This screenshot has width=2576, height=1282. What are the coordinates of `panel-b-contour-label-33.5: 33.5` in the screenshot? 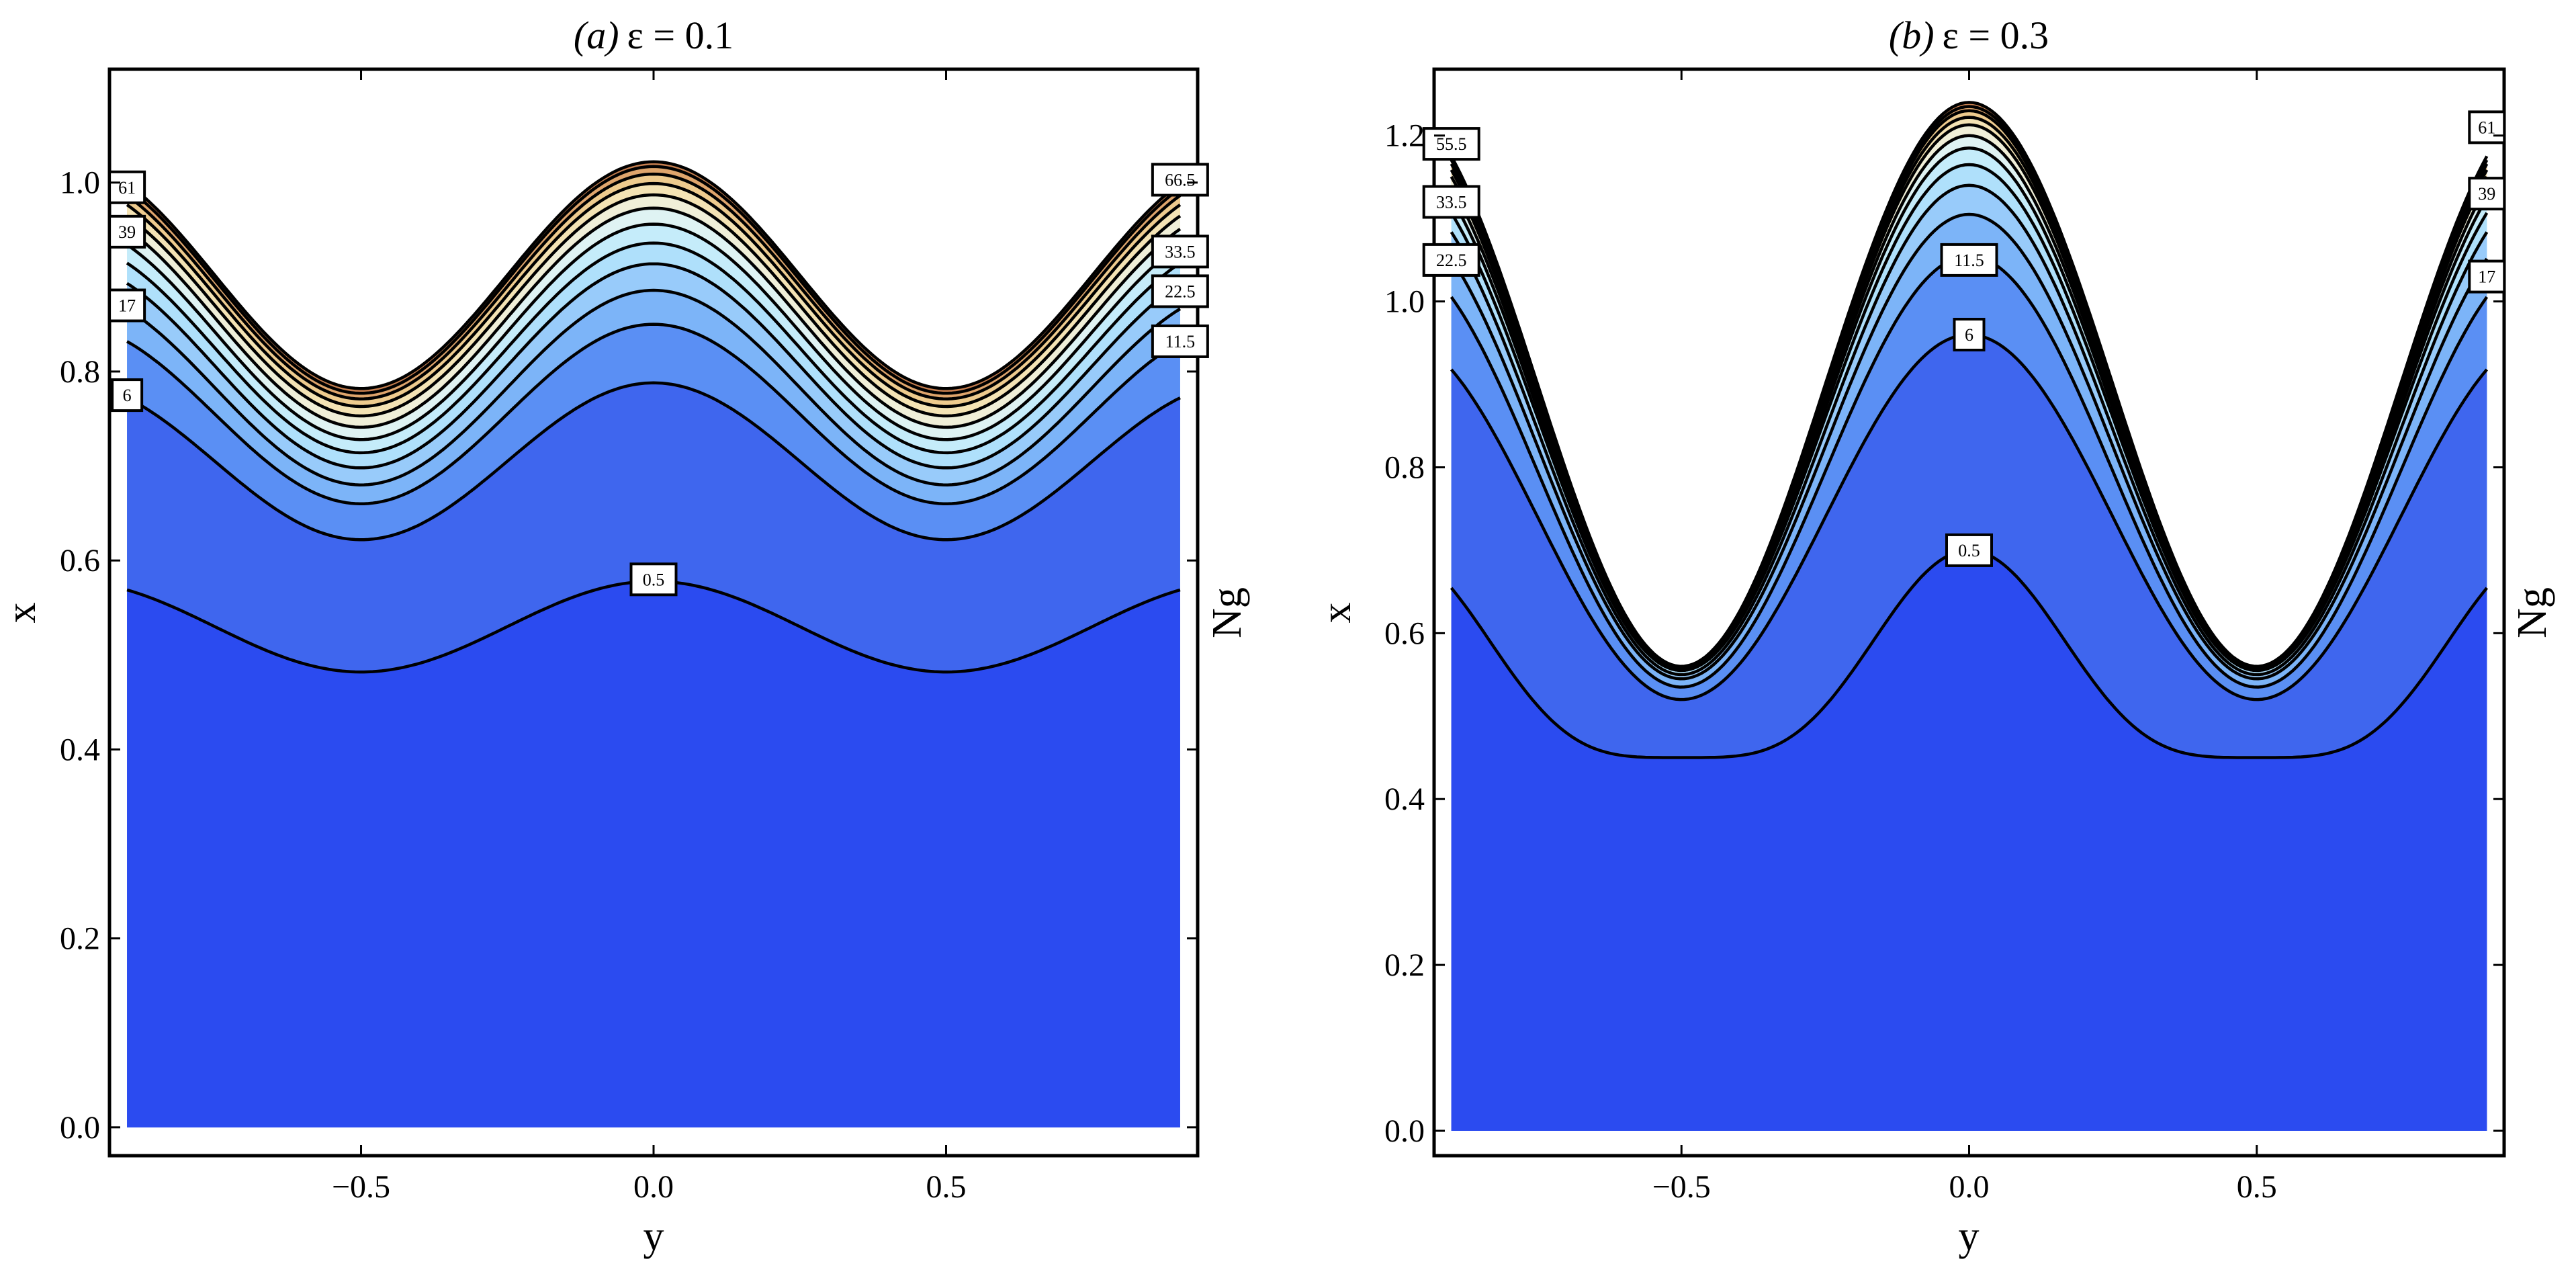 It's located at (1451, 202).